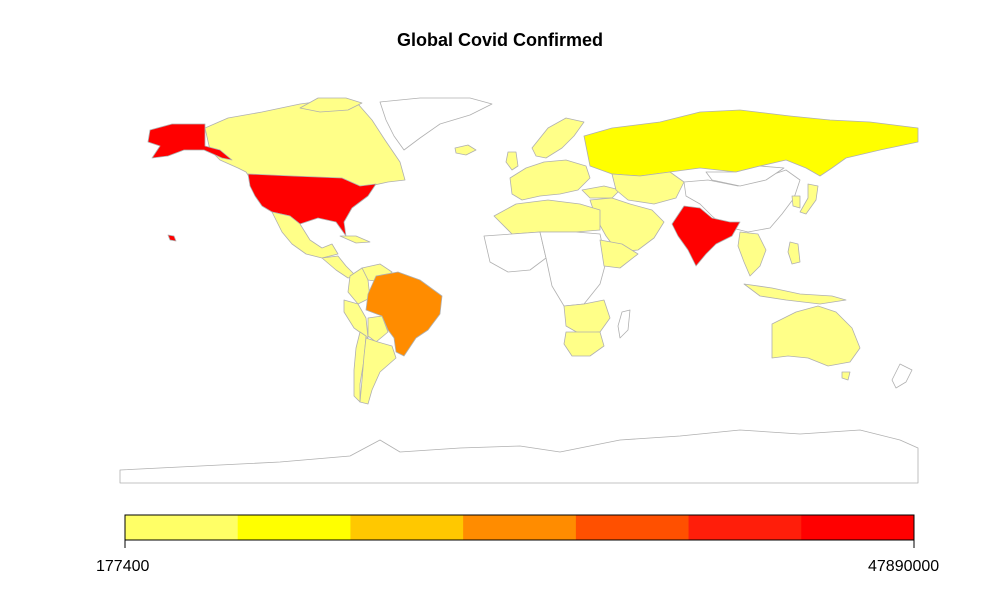 This screenshot has height=600, width=1000. I want to click on region-bolivia, so click(378, 329).